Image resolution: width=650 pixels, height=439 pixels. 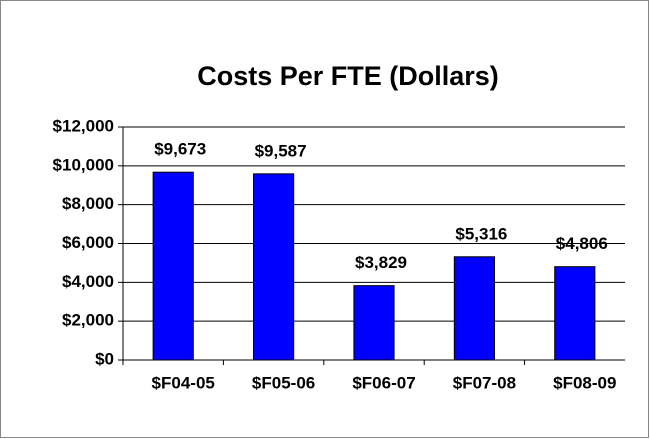 What do you see at coordinates (582, 243) in the screenshot?
I see `value-label: $4,806` at bounding box center [582, 243].